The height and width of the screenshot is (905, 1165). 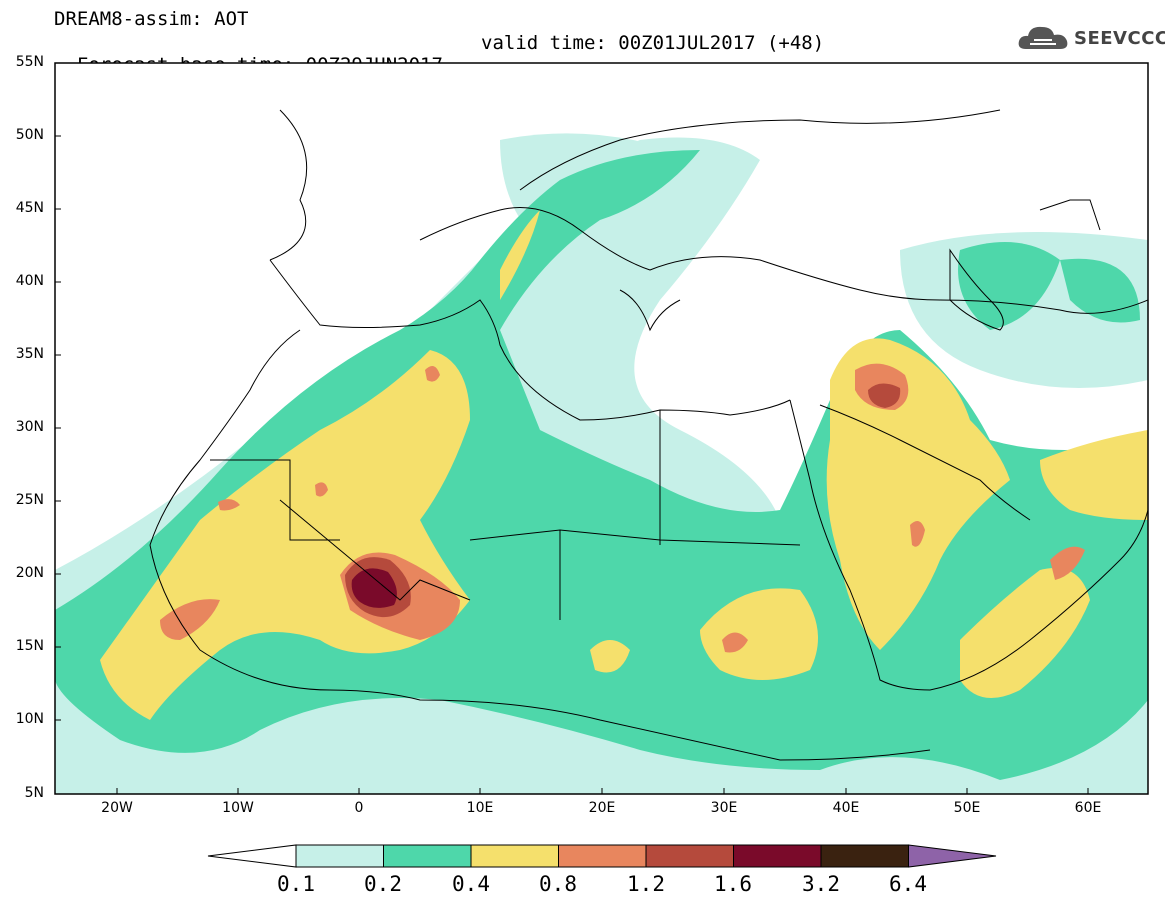 What do you see at coordinates (1119, 38) in the screenshot?
I see `logo-text: SEEVCCC` at bounding box center [1119, 38].